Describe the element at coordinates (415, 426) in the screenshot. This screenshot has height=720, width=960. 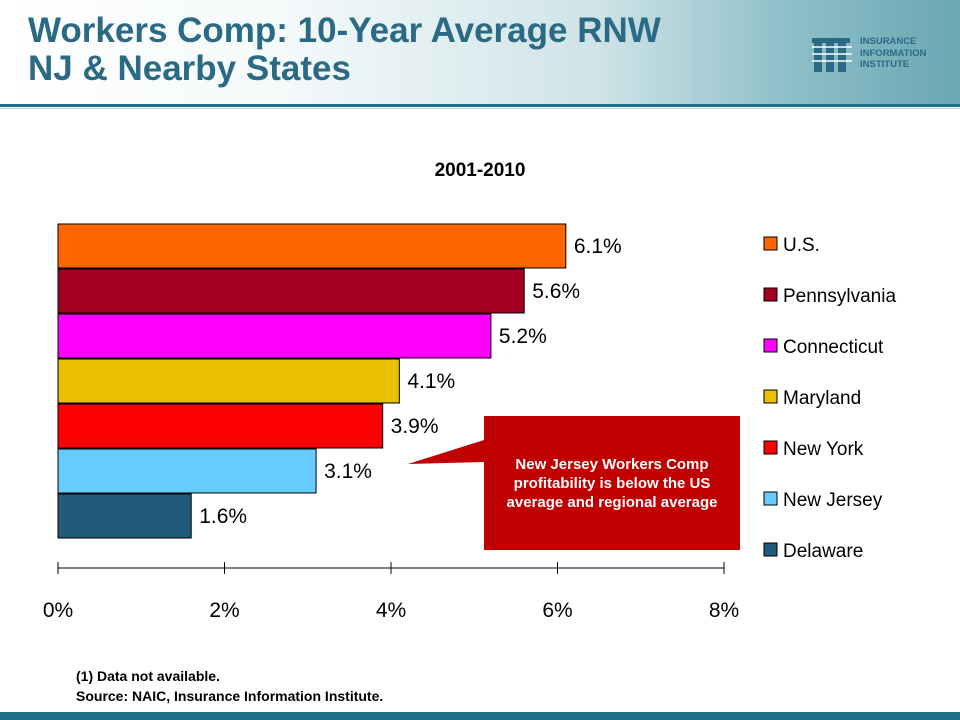
I see `data-label: 3.9%` at that location.